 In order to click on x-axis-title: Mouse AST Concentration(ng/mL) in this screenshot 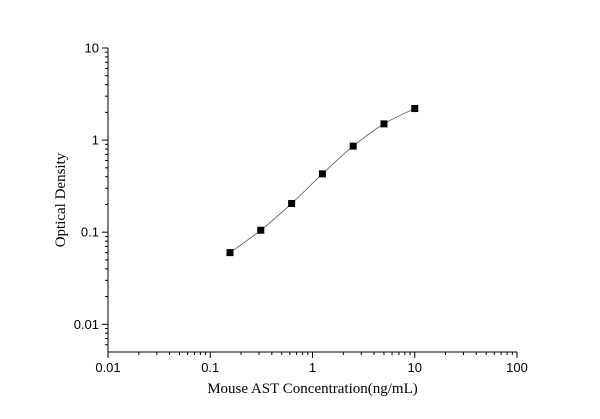, I will do `click(312, 389)`.